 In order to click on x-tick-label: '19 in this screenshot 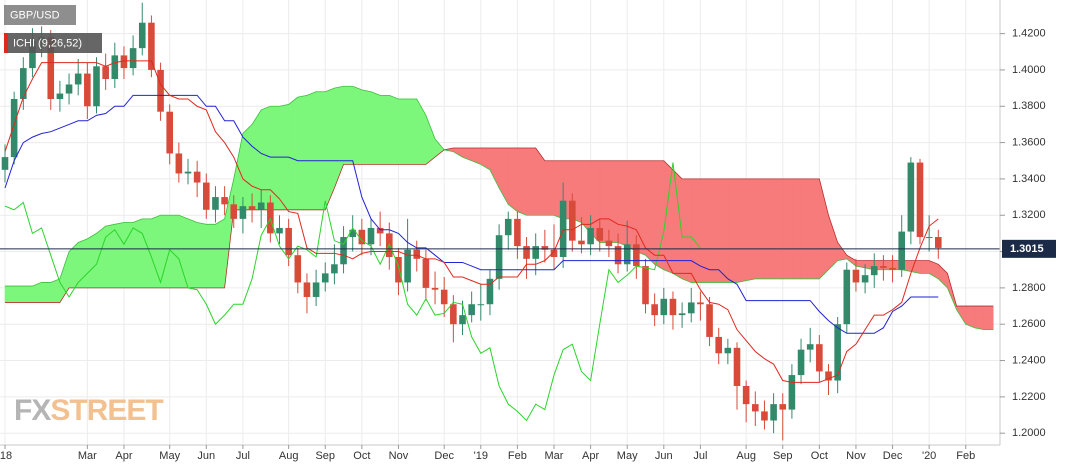, I will do `click(481, 456)`.